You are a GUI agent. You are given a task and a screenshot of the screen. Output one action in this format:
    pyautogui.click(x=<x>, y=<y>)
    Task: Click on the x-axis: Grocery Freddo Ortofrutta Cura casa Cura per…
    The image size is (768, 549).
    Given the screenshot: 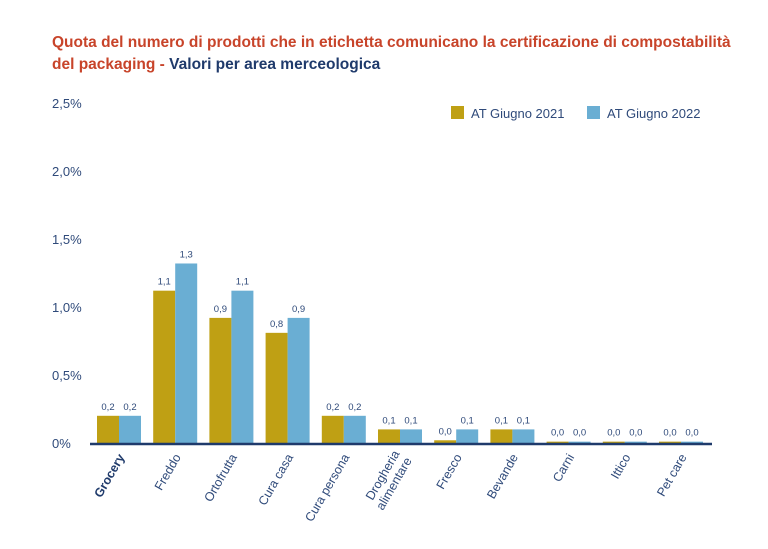 What is the action you would take?
    pyautogui.click(x=401, y=483)
    